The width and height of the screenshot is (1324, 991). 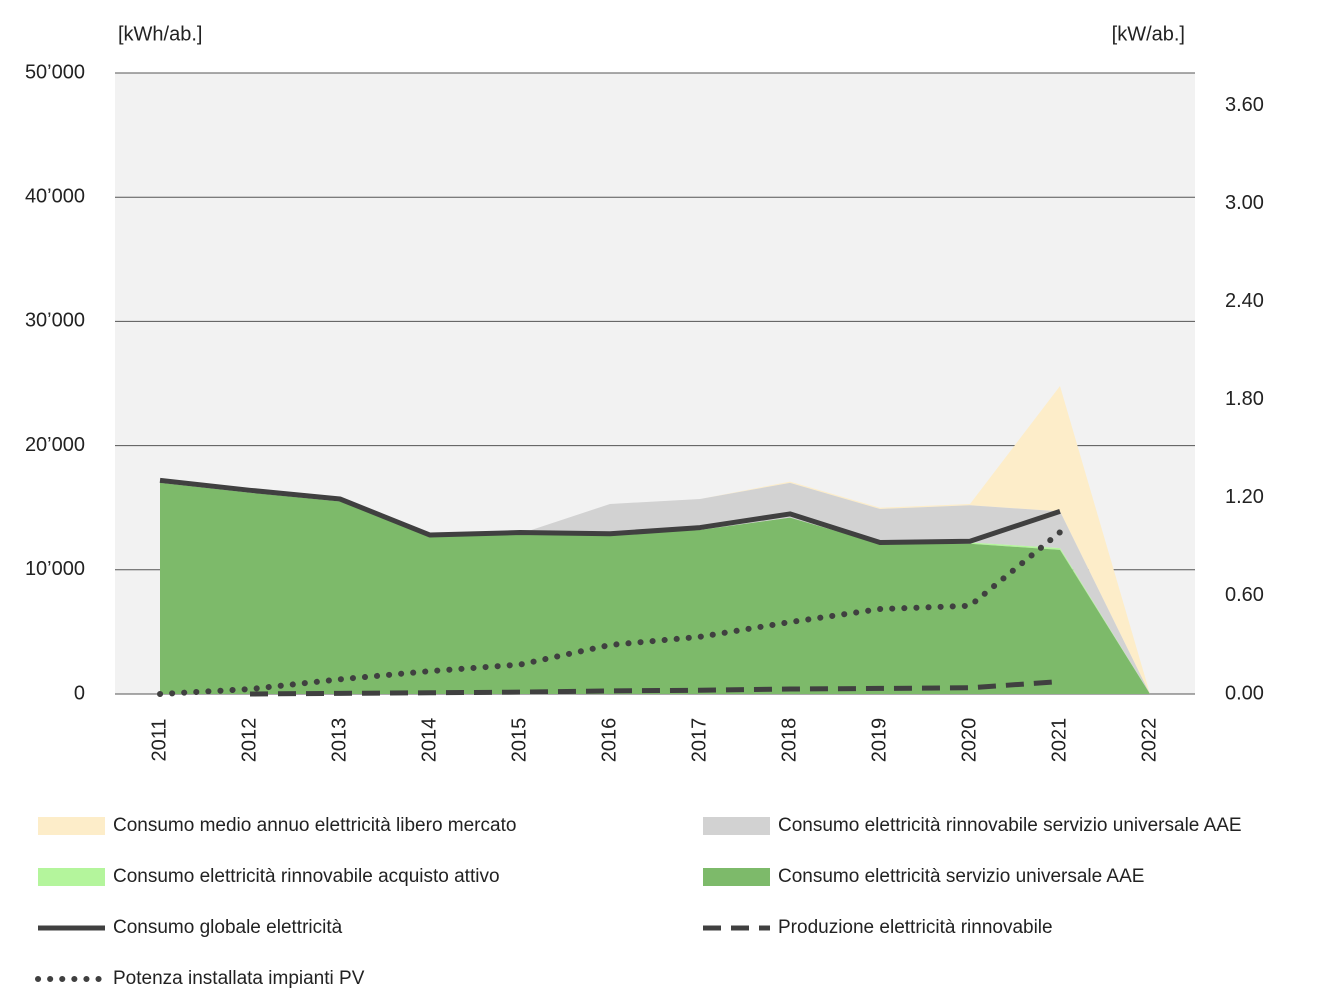 I want to click on y-tick-label: 50’000, so click(x=55, y=72).